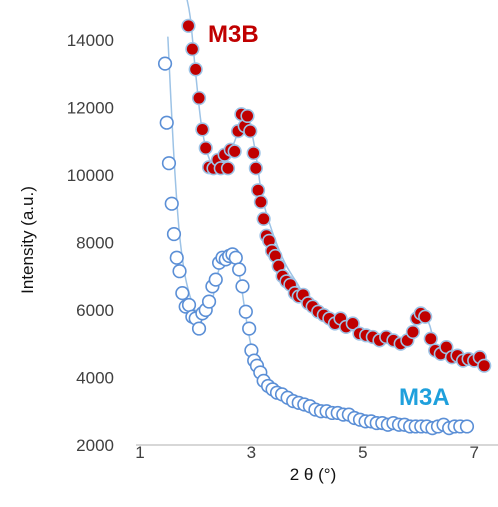  Describe the element at coordinates (95, 243) in the screenshot. I see `y-tick-label-8000: 8000` at that location.